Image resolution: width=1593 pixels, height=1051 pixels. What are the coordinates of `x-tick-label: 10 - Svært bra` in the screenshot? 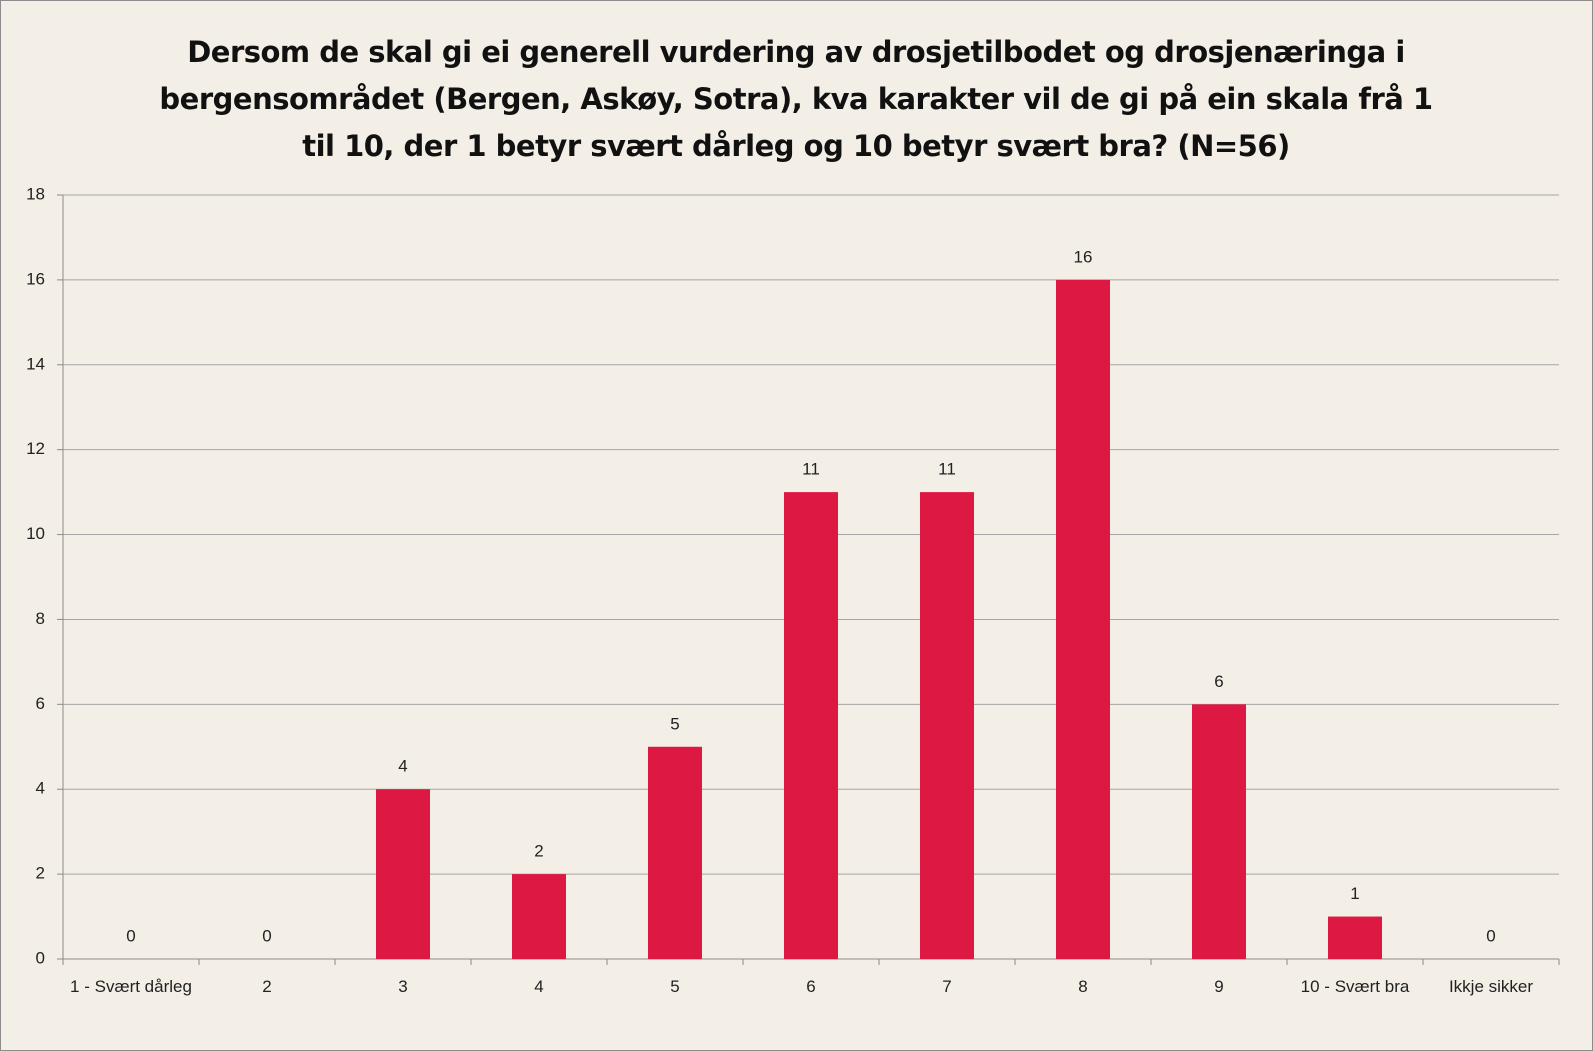 It's located at (1355, 986).